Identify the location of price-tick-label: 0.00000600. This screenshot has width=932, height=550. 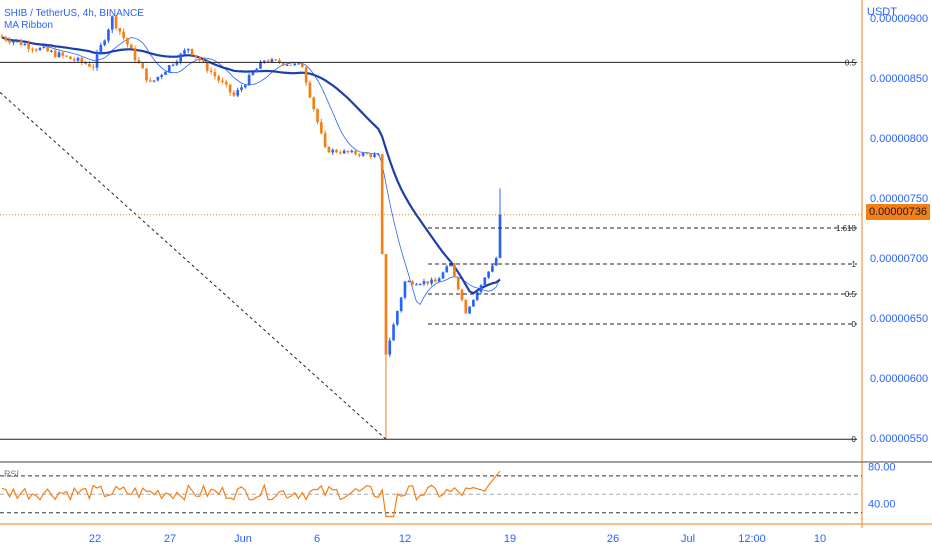
(899, 379).